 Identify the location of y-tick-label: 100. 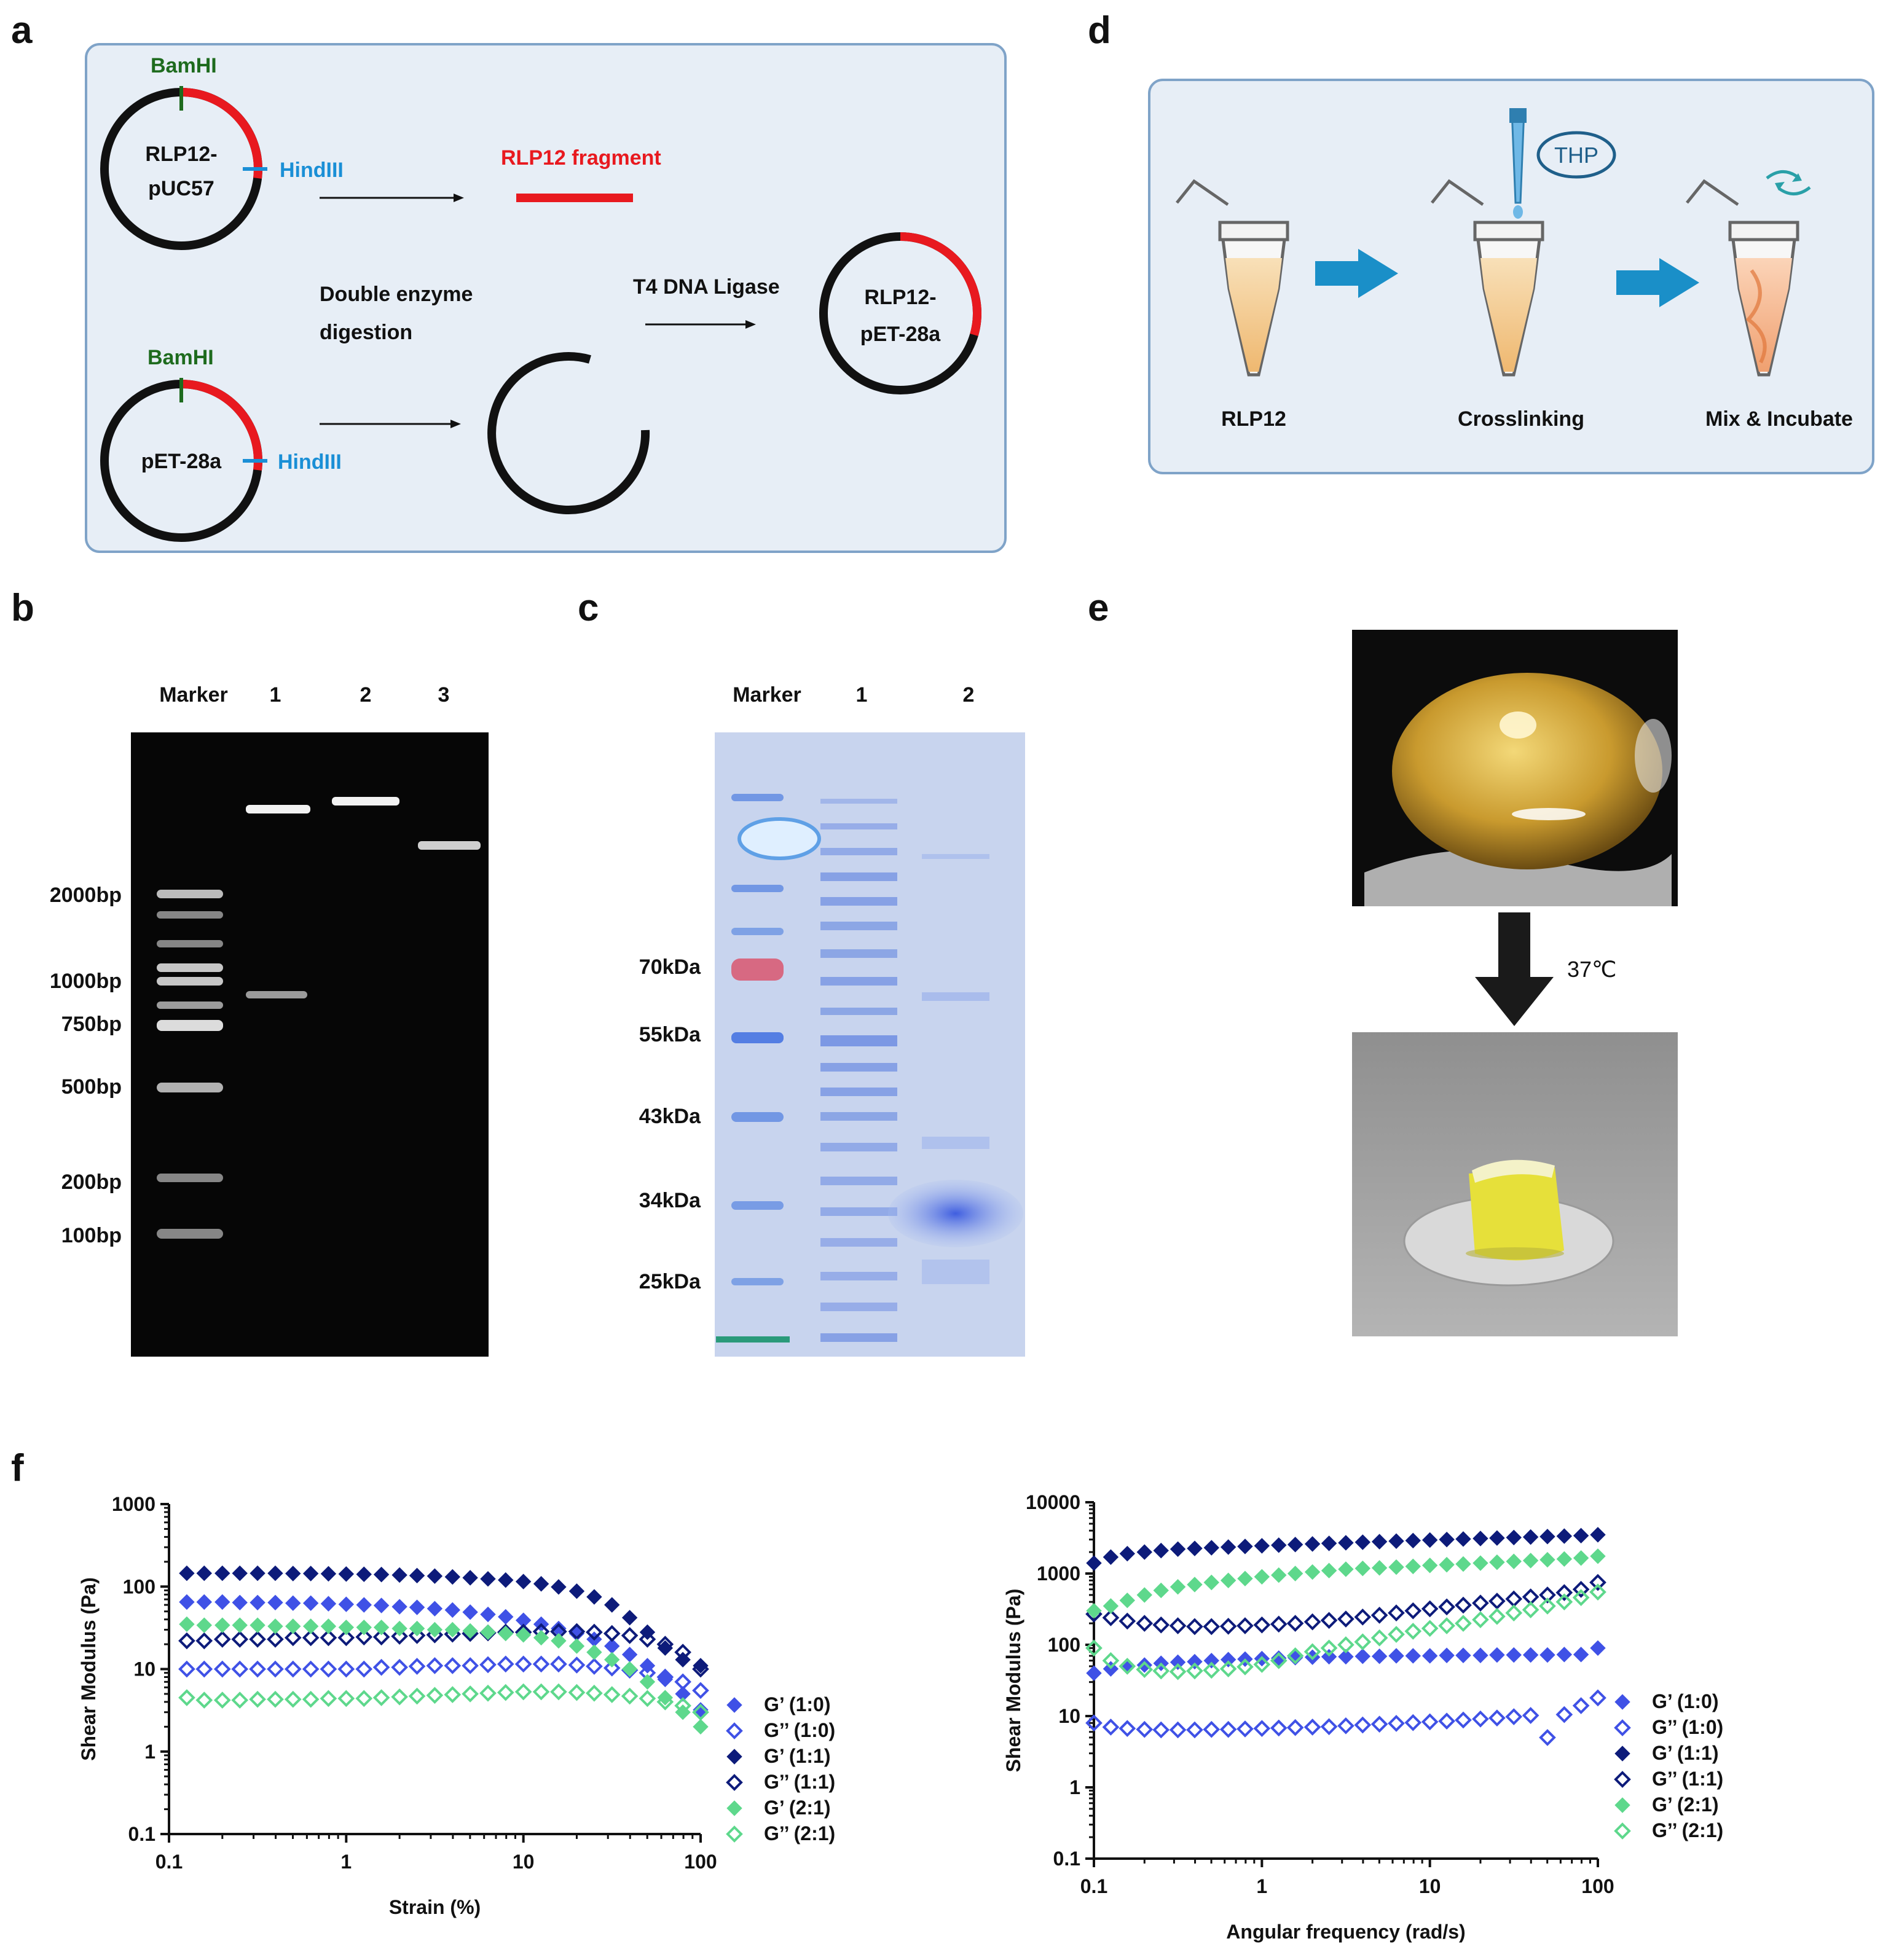
(1064, 1645).